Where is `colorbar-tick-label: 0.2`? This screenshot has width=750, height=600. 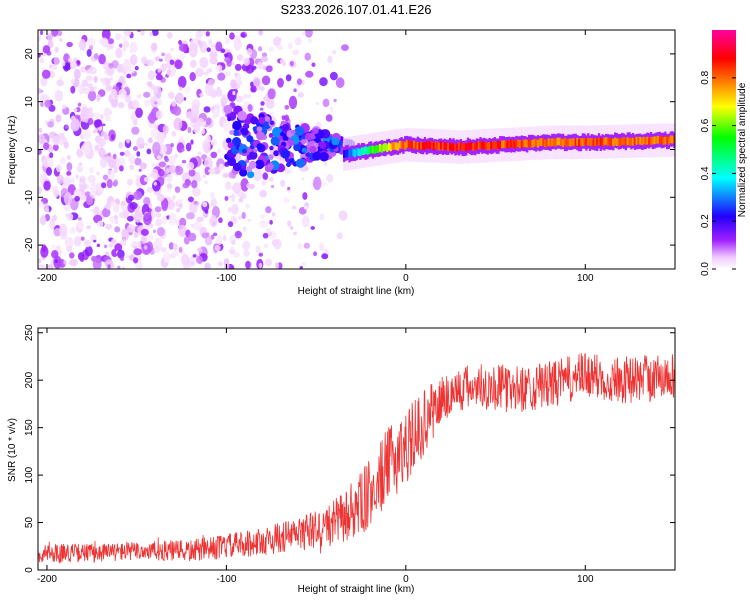
colorbar-tick-label: 0.2 is located at coordinates (705, 221).